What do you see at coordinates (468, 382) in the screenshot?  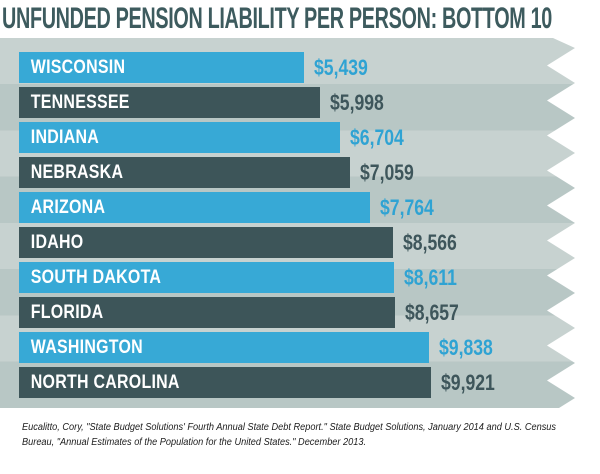 I see `bar-value: $9,921` at bounding box center [468, 382].